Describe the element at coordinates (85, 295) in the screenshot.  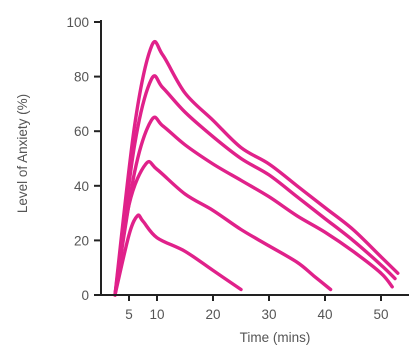
I see `y-tick-label: 0` at that location.